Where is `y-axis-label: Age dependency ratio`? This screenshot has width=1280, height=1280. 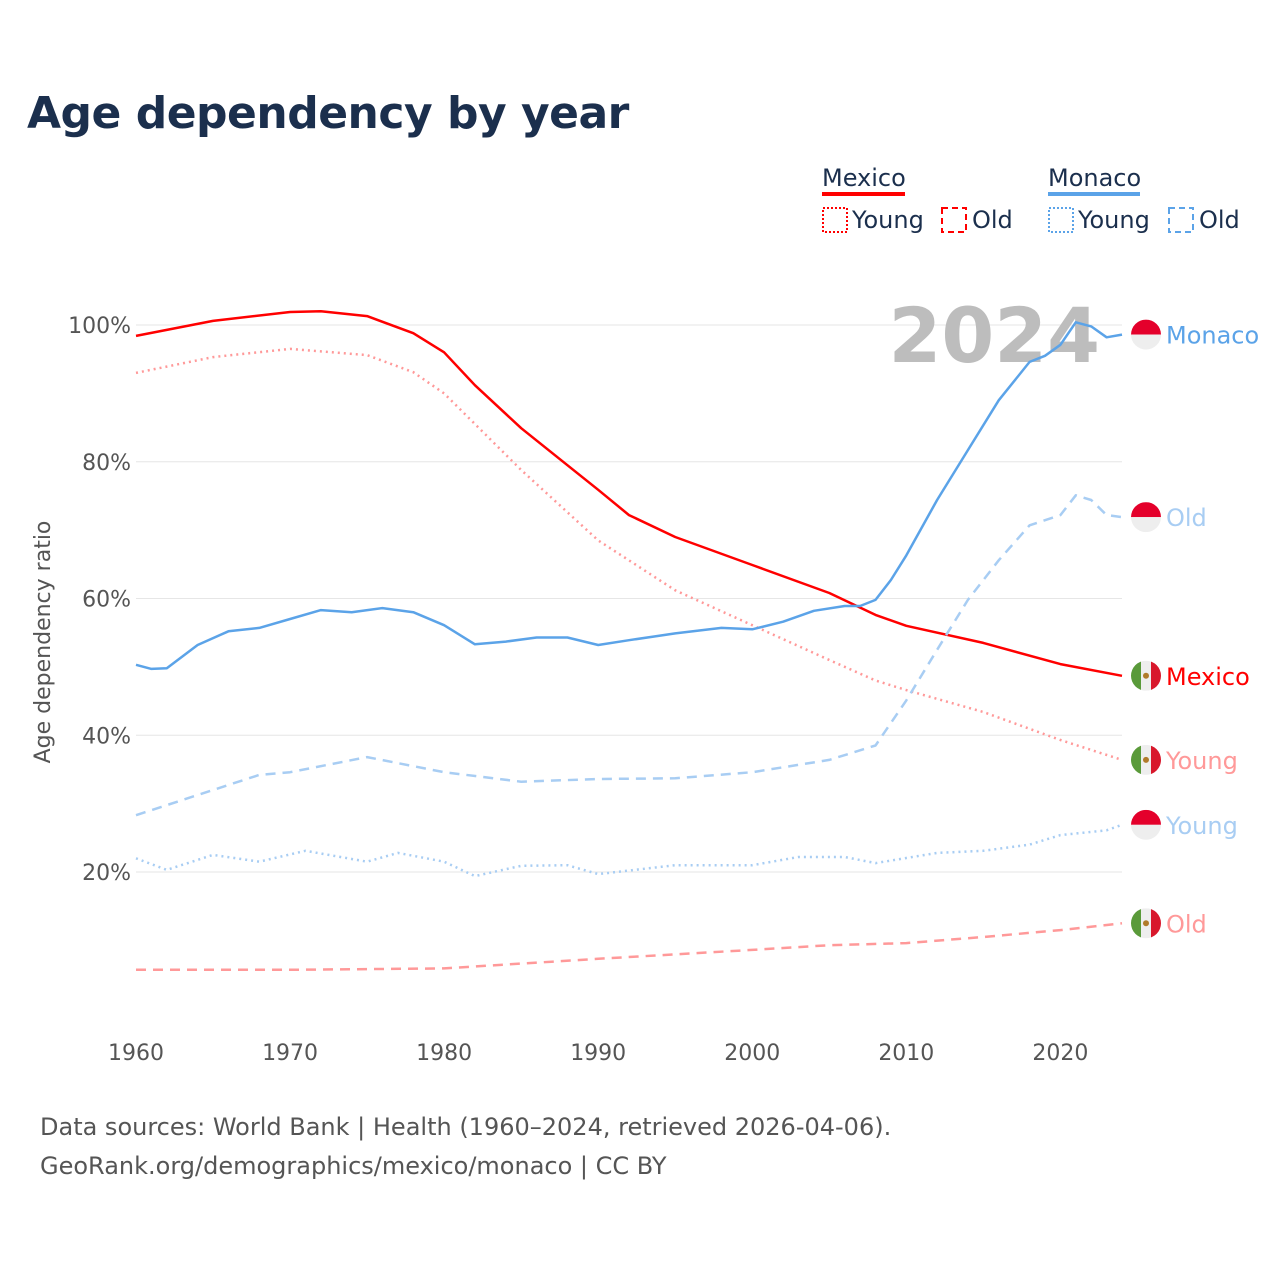
y-axis-label: Age dependency ratio is located at coordinates (43, 642).